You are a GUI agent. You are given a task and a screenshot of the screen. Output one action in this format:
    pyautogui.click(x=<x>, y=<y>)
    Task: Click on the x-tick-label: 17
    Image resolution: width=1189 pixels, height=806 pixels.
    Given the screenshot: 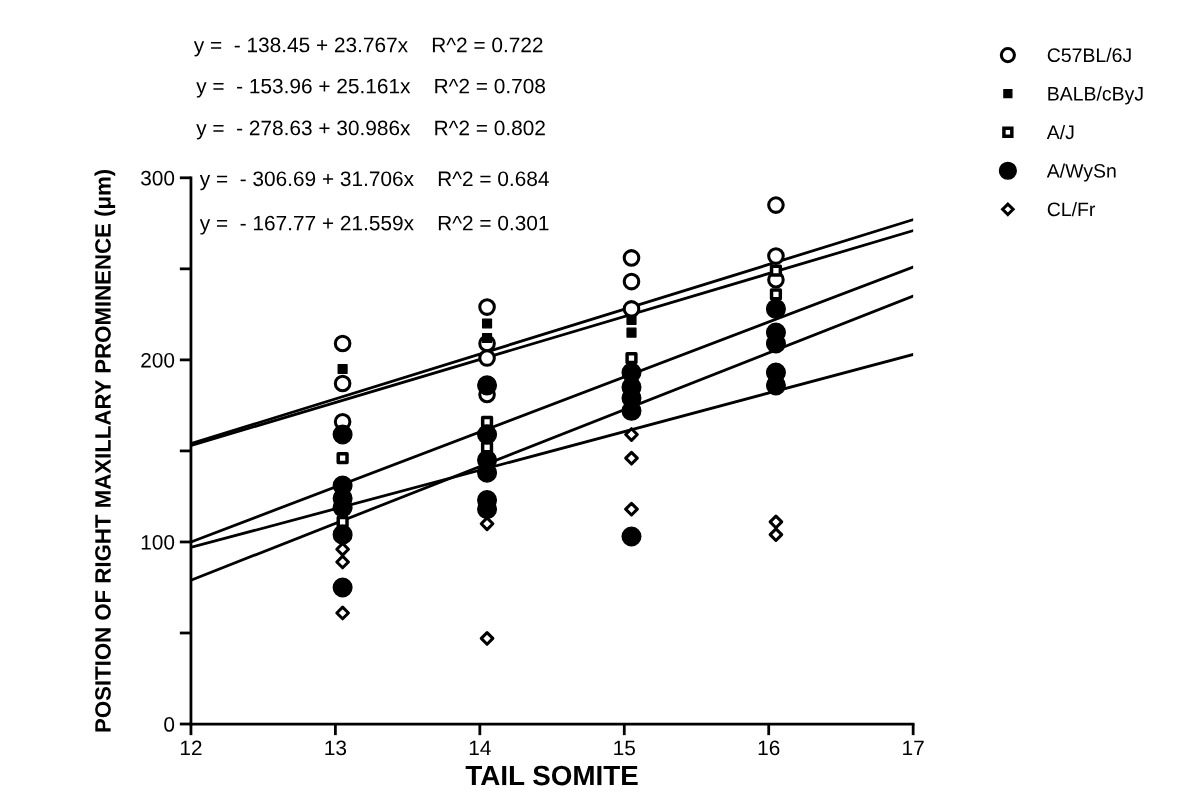 What is the action you would take?
    pyautogui.click(x=913, y=748)
    